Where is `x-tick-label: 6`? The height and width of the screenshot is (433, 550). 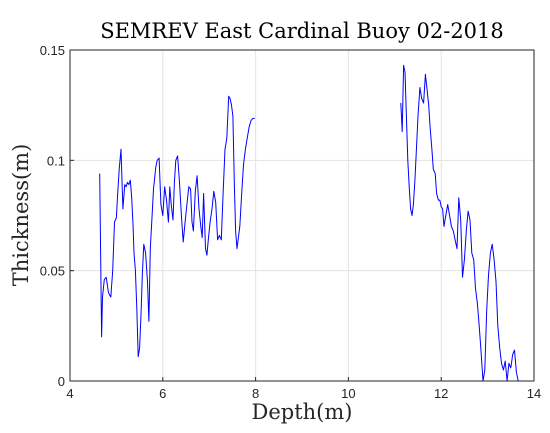 x-tick-label: 6 is located at coordinates (162, 393).